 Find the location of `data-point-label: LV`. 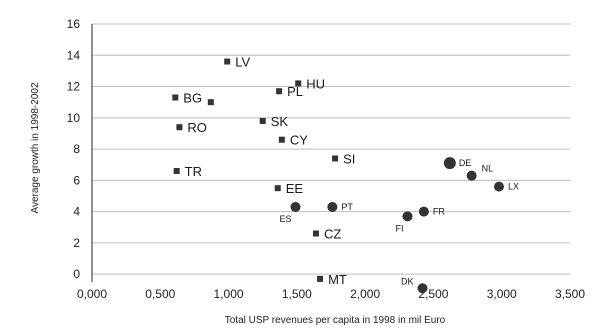

data-point-label: LV is located at coordinates (242, 62).